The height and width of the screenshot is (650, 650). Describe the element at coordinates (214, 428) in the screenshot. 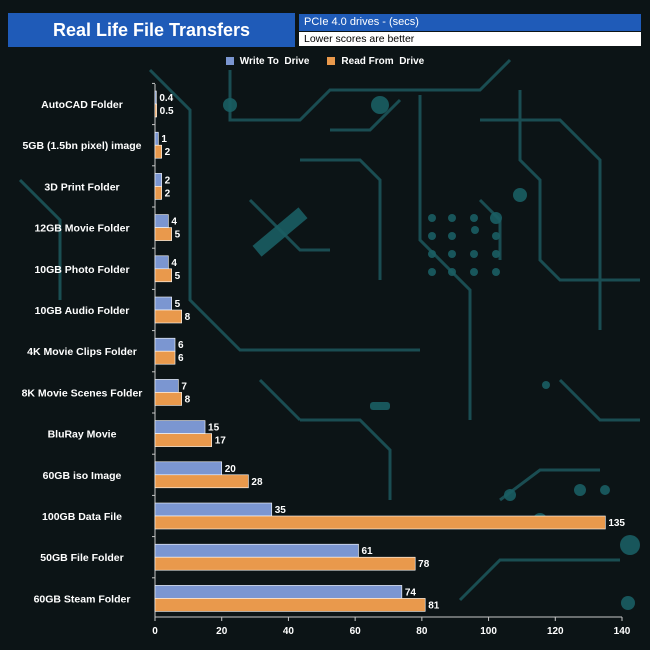

I see `data-label-write: 15` at that location.